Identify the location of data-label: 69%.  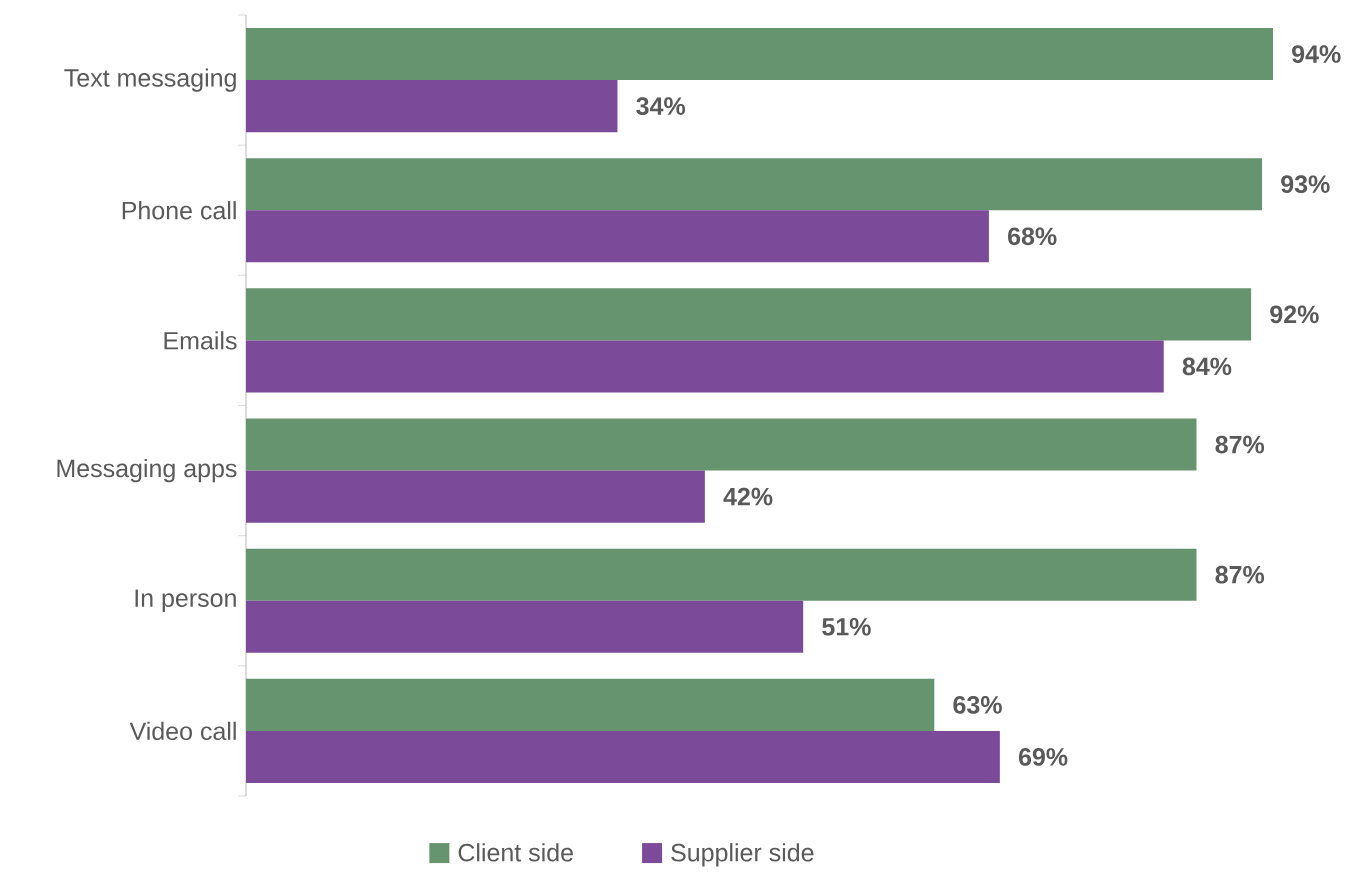
(1043, 757).